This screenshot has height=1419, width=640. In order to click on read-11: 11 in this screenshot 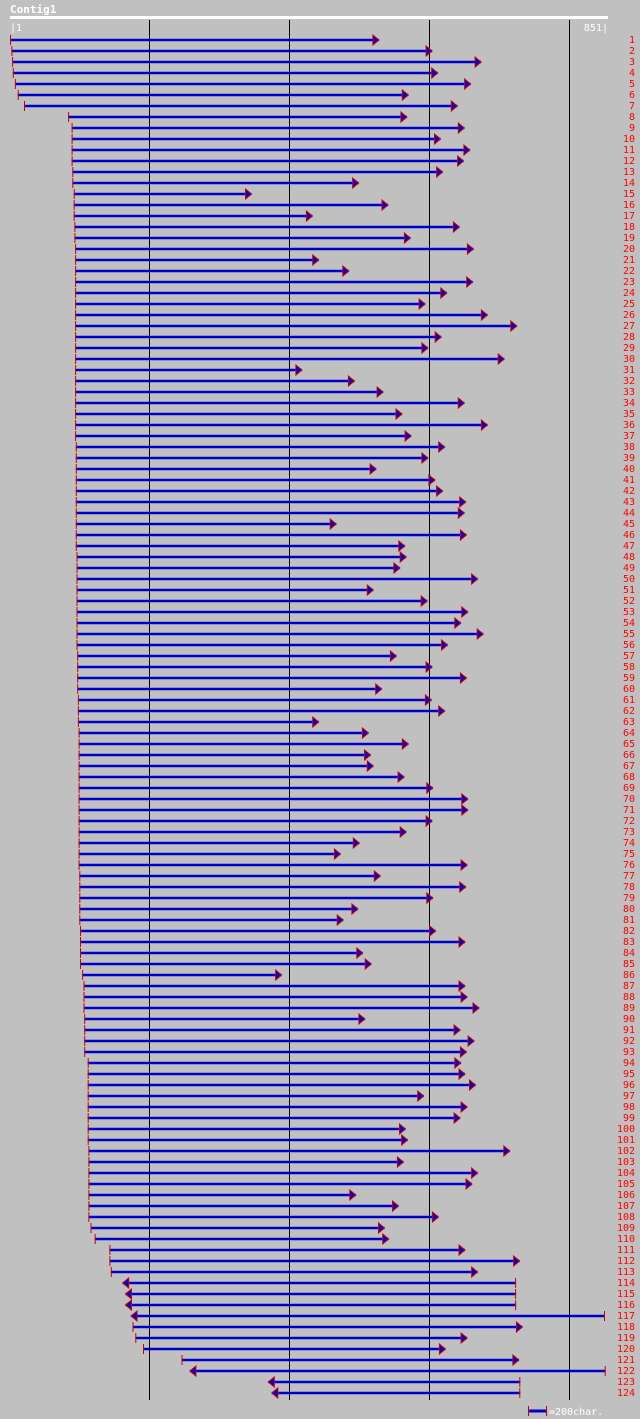, I will do `click(353, 150)`.